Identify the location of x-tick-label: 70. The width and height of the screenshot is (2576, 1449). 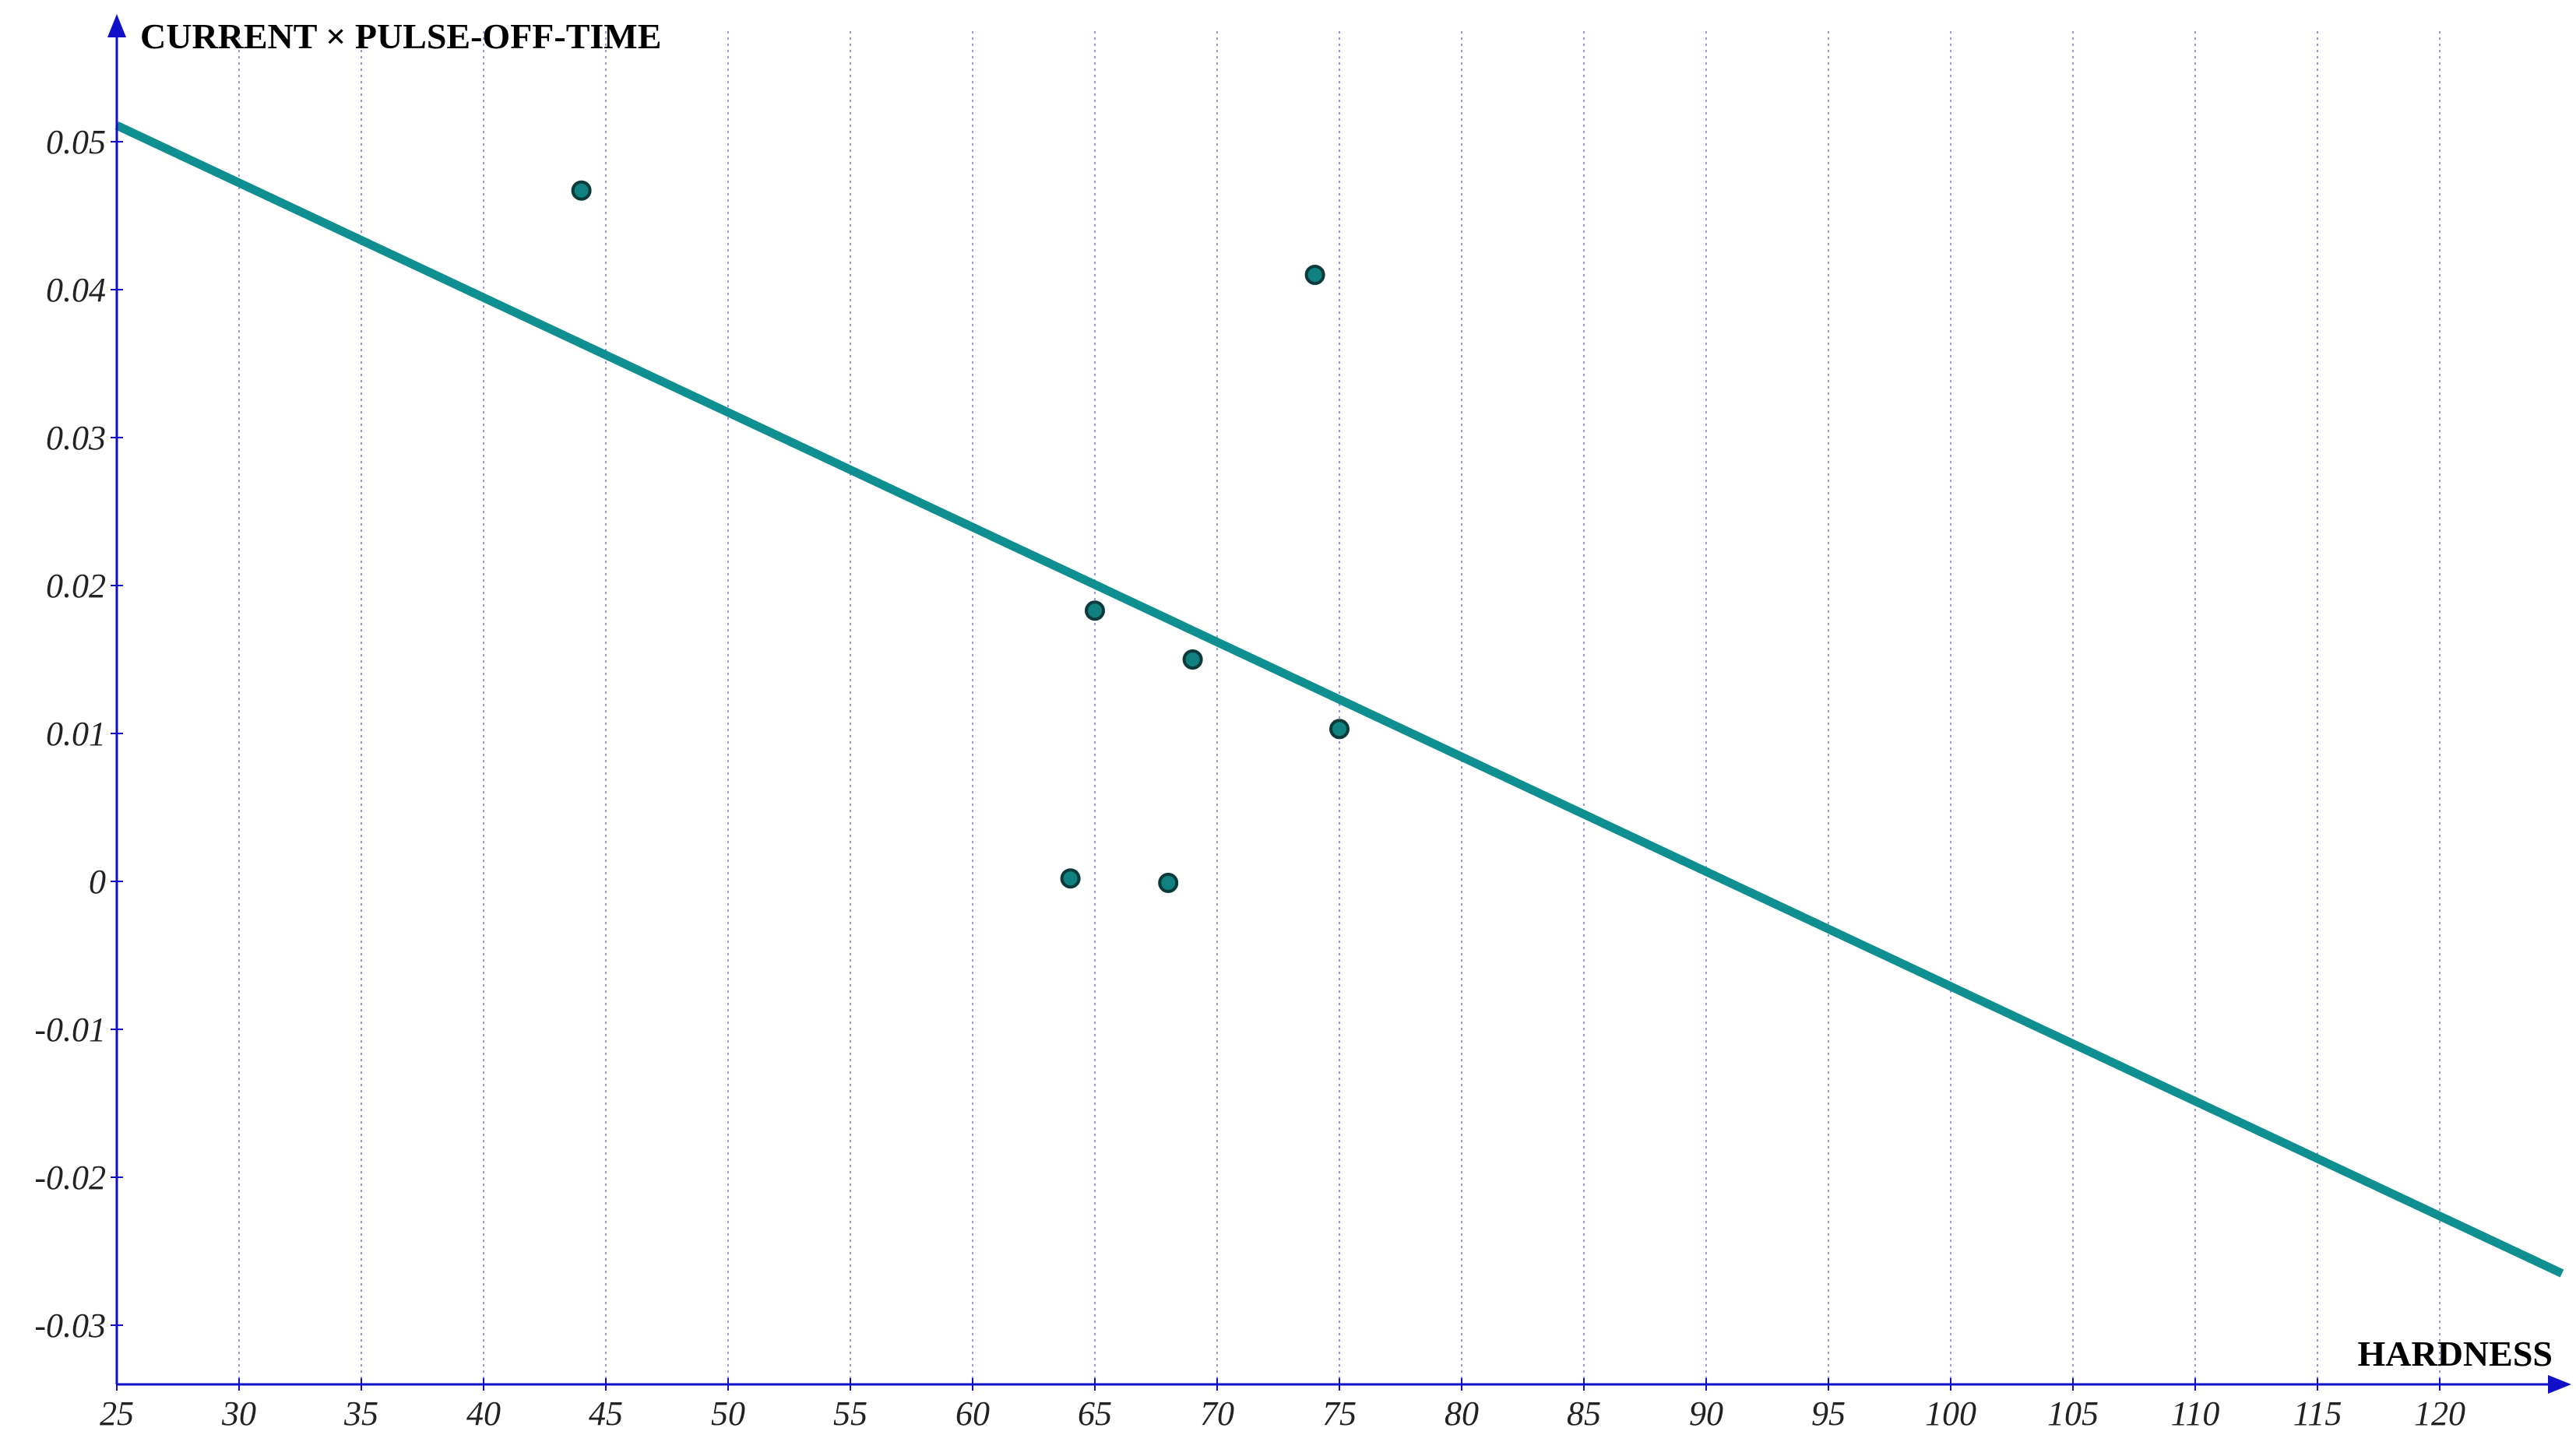
(1217, 1413).